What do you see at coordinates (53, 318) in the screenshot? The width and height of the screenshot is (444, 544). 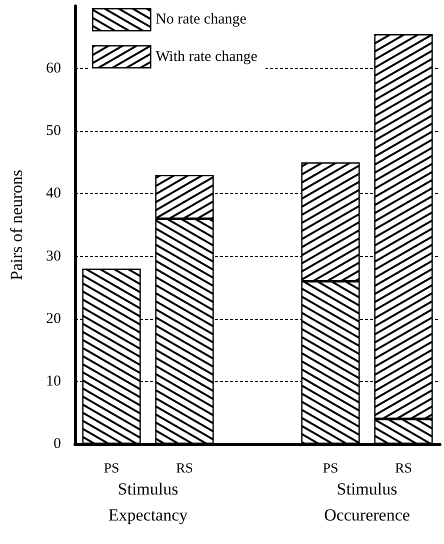 I see `y-tick-label: 20` at bounding box center [53, 318].